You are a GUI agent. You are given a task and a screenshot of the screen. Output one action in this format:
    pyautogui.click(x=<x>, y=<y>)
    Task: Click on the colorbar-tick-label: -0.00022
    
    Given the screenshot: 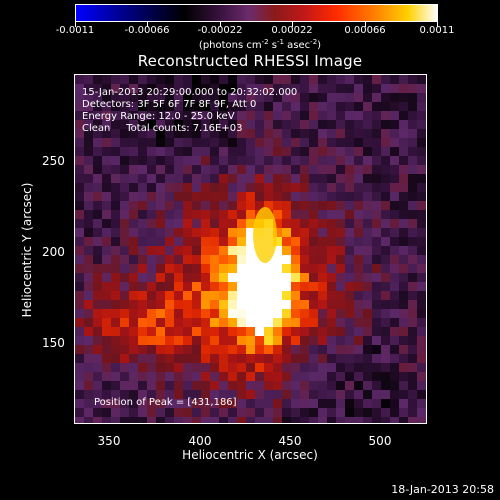 What is the action you would take?
    pyautogui.click(x=220, y=30)
    